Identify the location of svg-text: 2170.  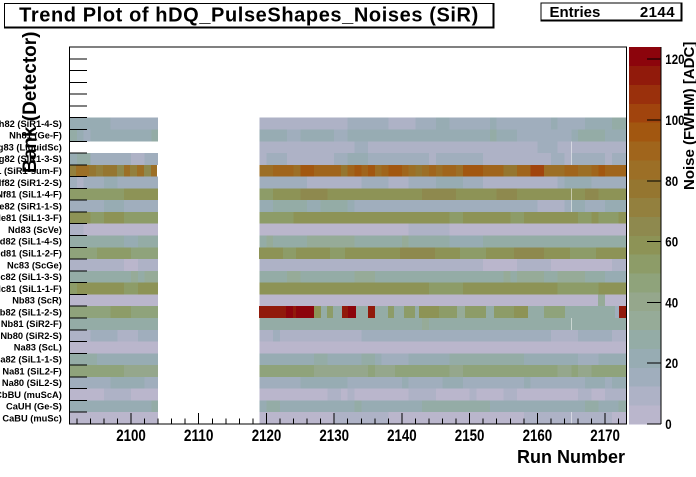
(605, 435).